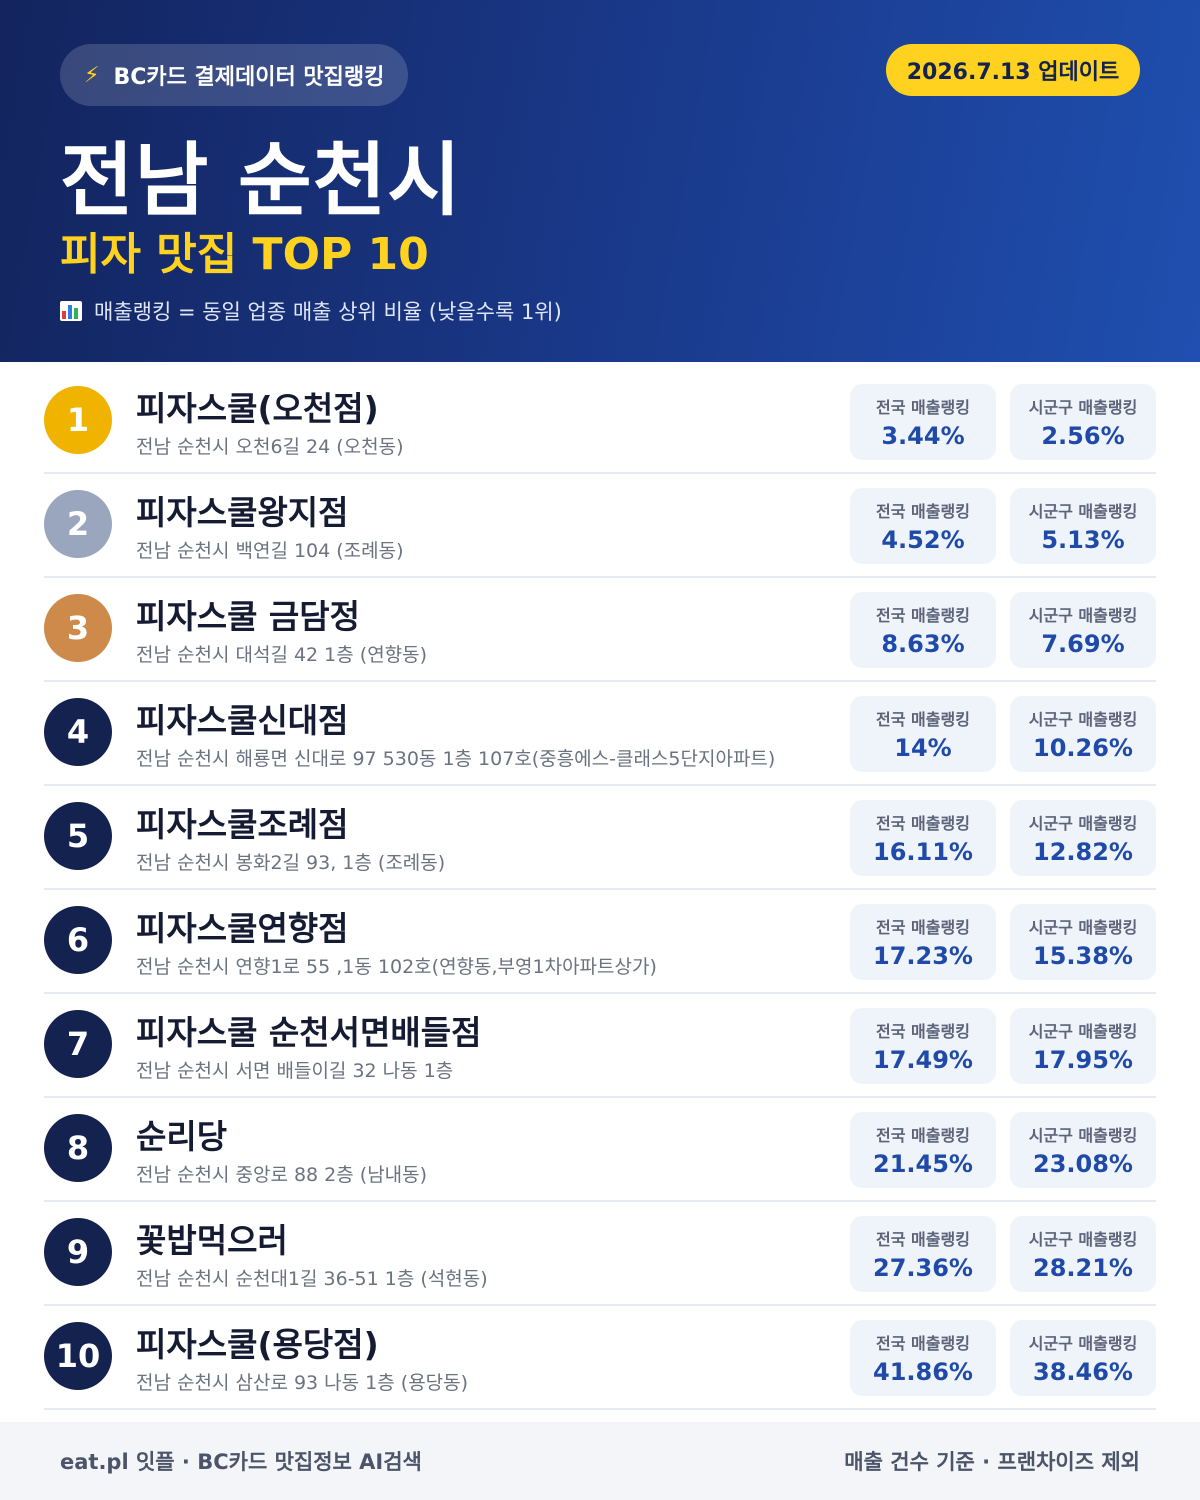  I want to click on bar-chart-icon, so click(71, 311).